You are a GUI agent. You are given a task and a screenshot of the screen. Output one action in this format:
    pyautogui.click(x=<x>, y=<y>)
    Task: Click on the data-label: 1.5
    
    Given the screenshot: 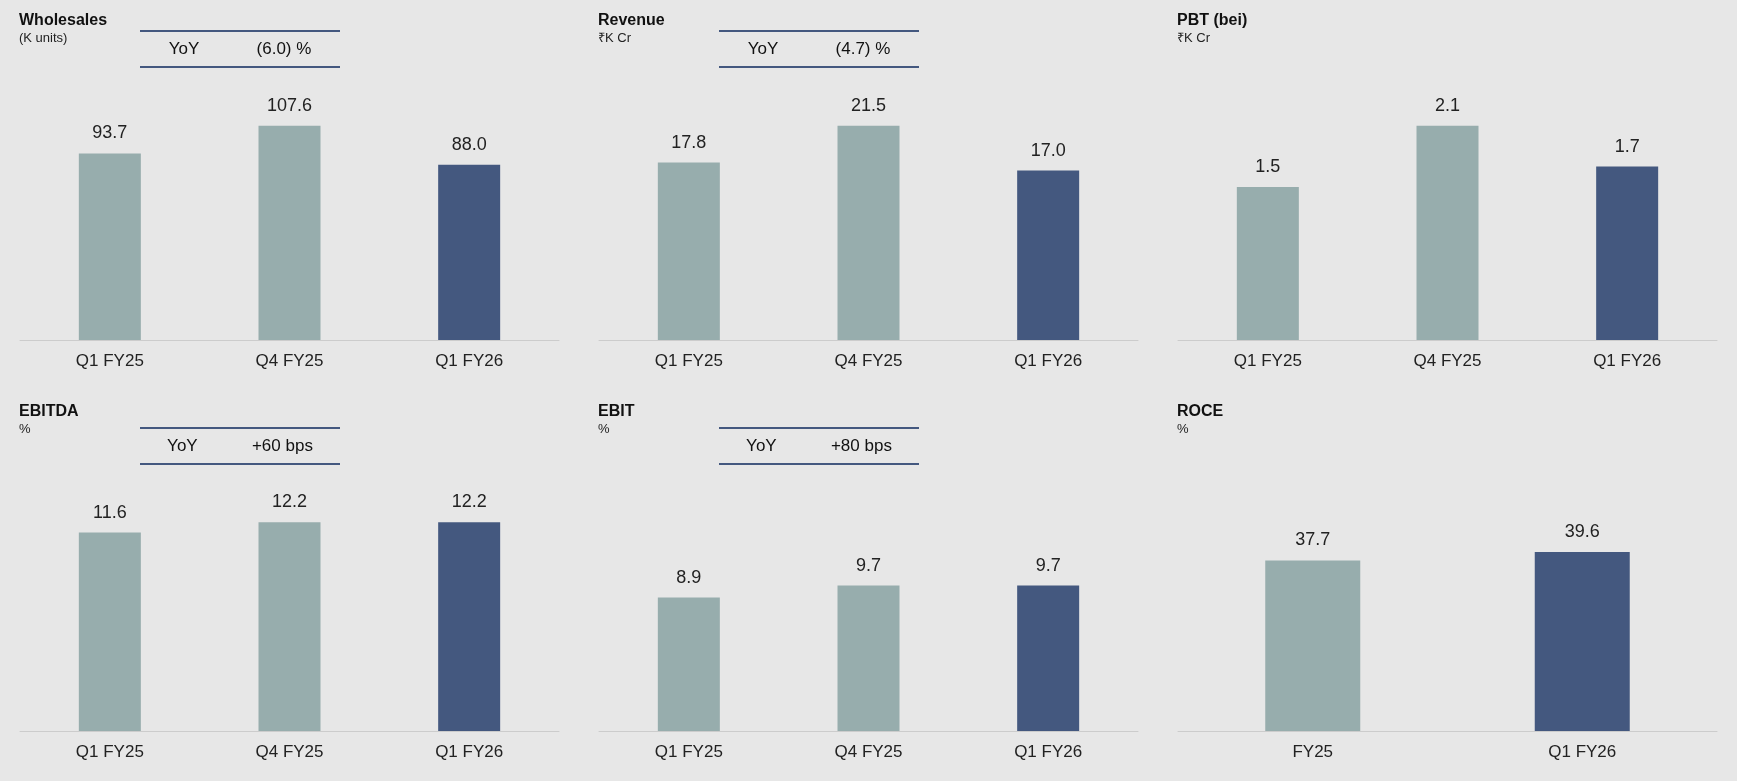 What is the action you would take?
    pyautogui.click(x=1268, y=165)
    